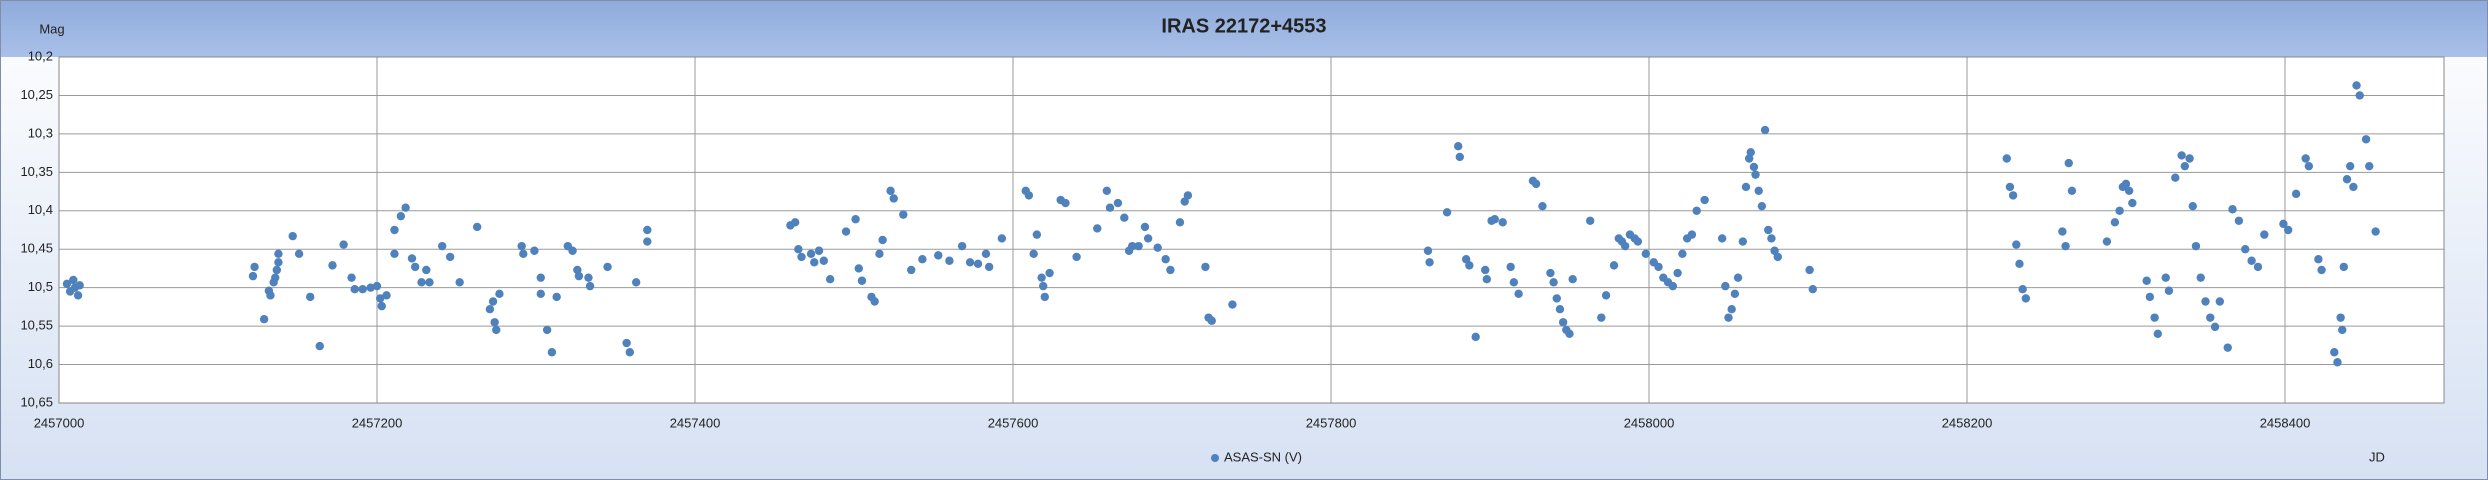 This screenshot has width=2488, height=480. I want to click on x-tick-label: 2457000, so click(59, 422).